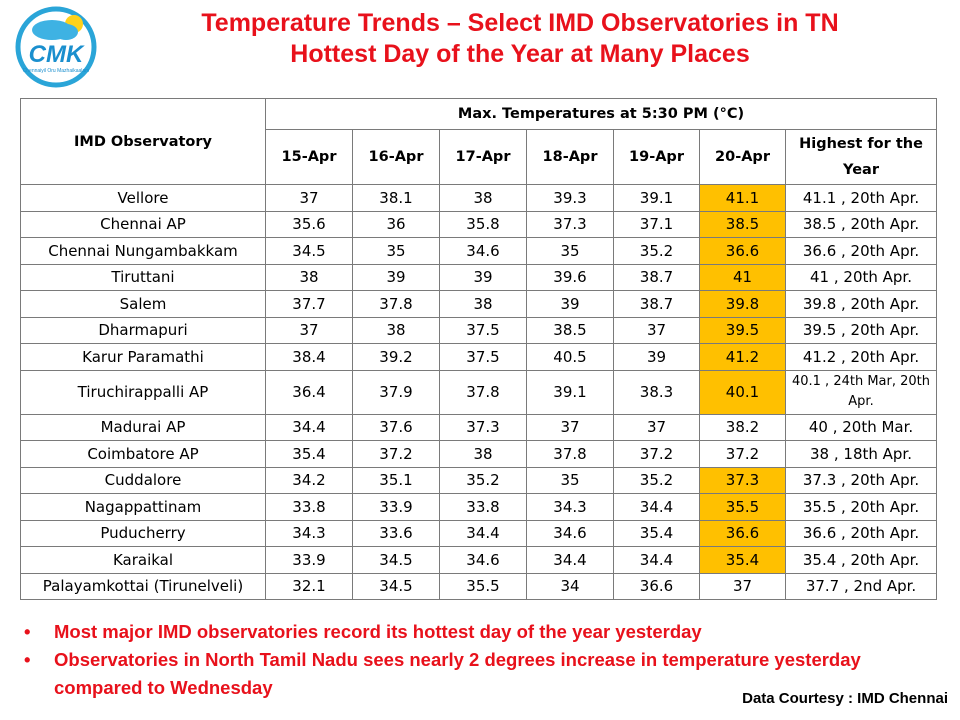 The width and height of the screenshot is (960, 720). Describe the element at coordinates (742, 427) in the screenshot. I see `temperature-cell: 38.2` at that location.